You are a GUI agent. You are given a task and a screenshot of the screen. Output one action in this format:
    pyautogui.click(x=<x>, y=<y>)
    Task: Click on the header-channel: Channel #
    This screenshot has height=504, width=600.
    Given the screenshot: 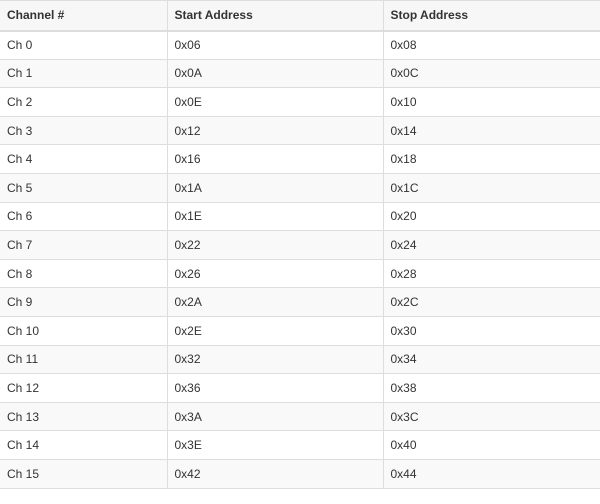 What is the action you would take?
    pyautogui.click(x=84, y=16)
    